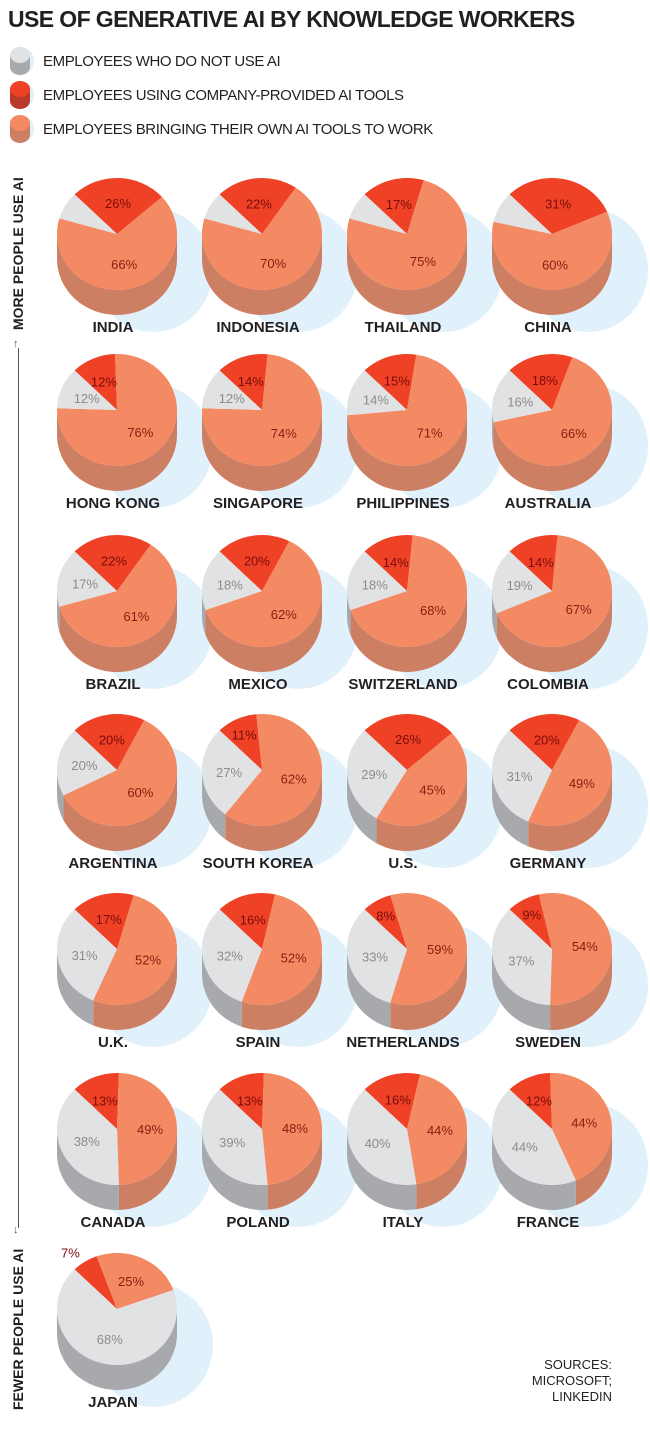 This screenshot has width=650, height=1430. I want to click on country-label: INDIA, so click(113, 327).